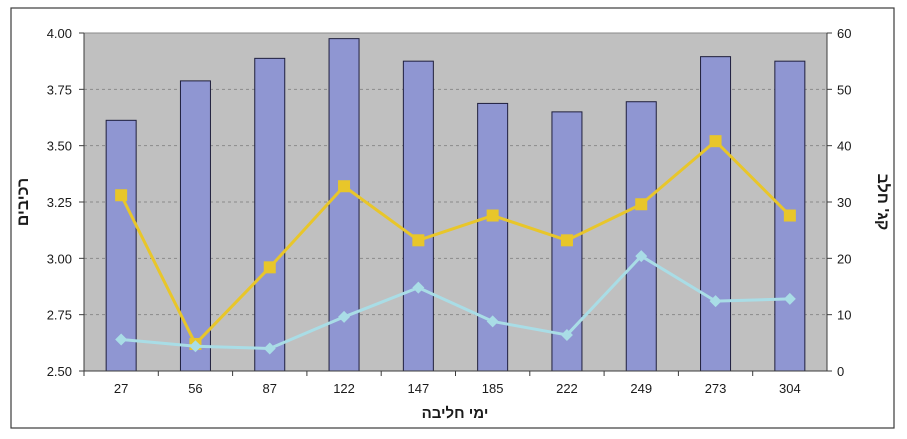  I want to click on right-tick-label: 40, so click(844, 146).